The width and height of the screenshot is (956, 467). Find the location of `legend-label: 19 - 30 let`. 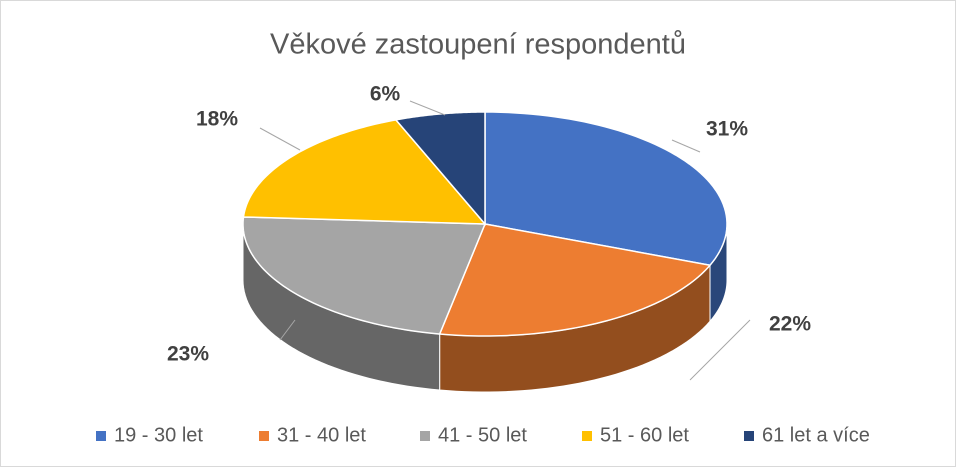

legend-label: 19 - 30 let is located at coordinates (158, 435).